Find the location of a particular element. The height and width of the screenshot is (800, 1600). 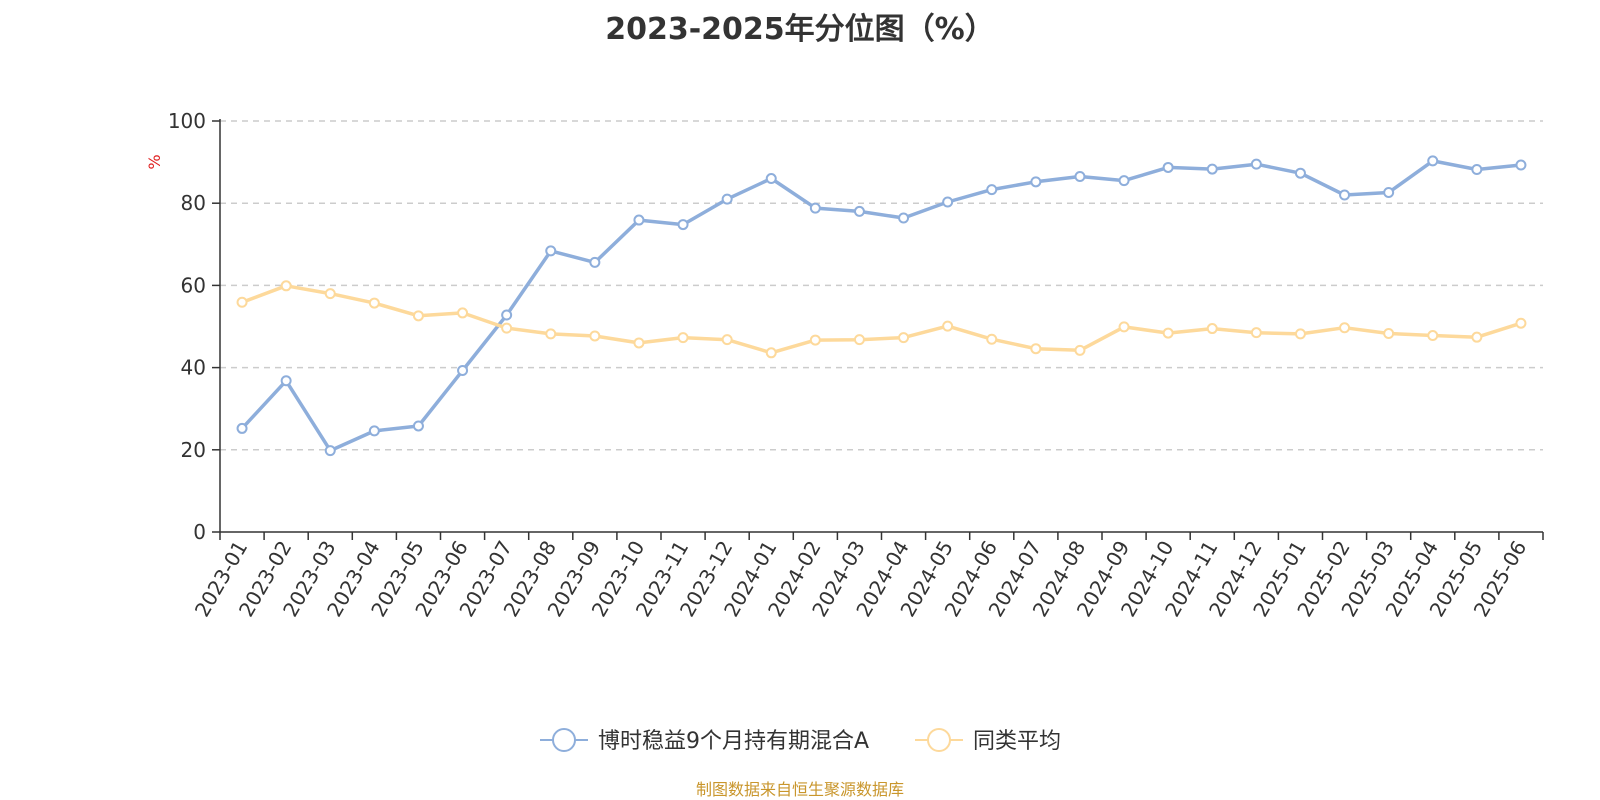

y-tick-label: 40 is located at coordinates (193, 368).